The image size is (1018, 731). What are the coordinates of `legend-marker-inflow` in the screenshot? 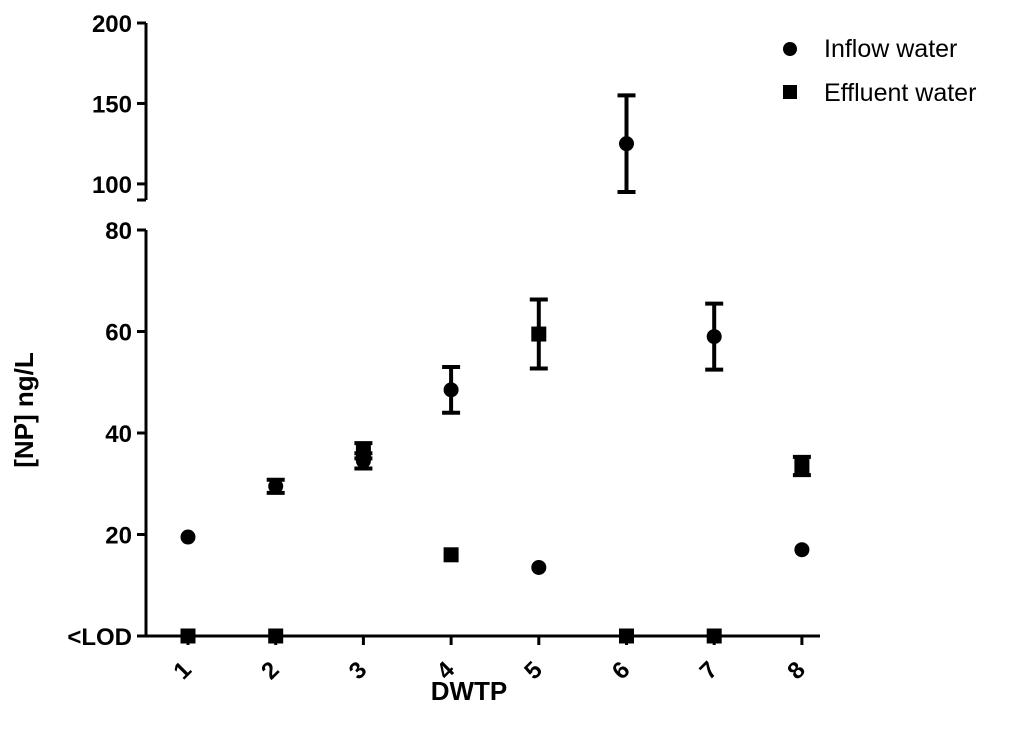 It's located at (790, 49).